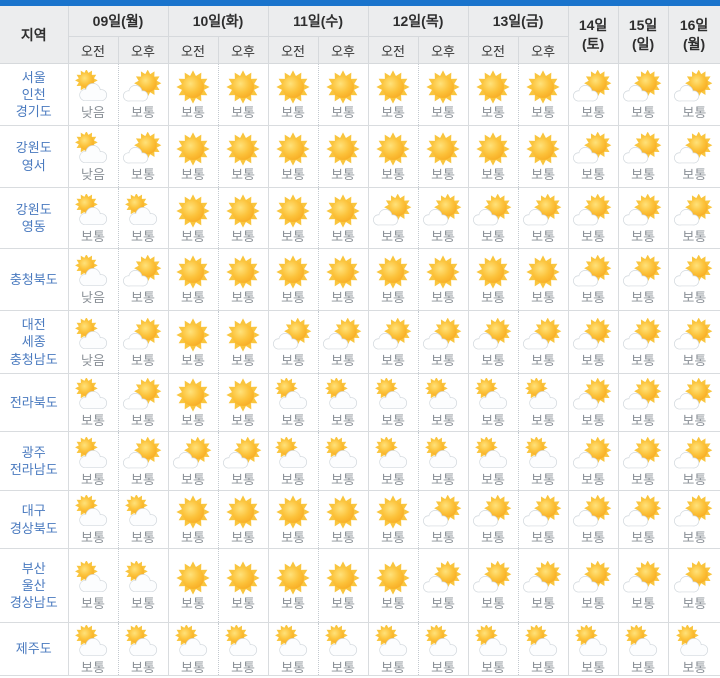 The image size is (720, 678). I want to click on status-label: 낮음, so click(93, 297).